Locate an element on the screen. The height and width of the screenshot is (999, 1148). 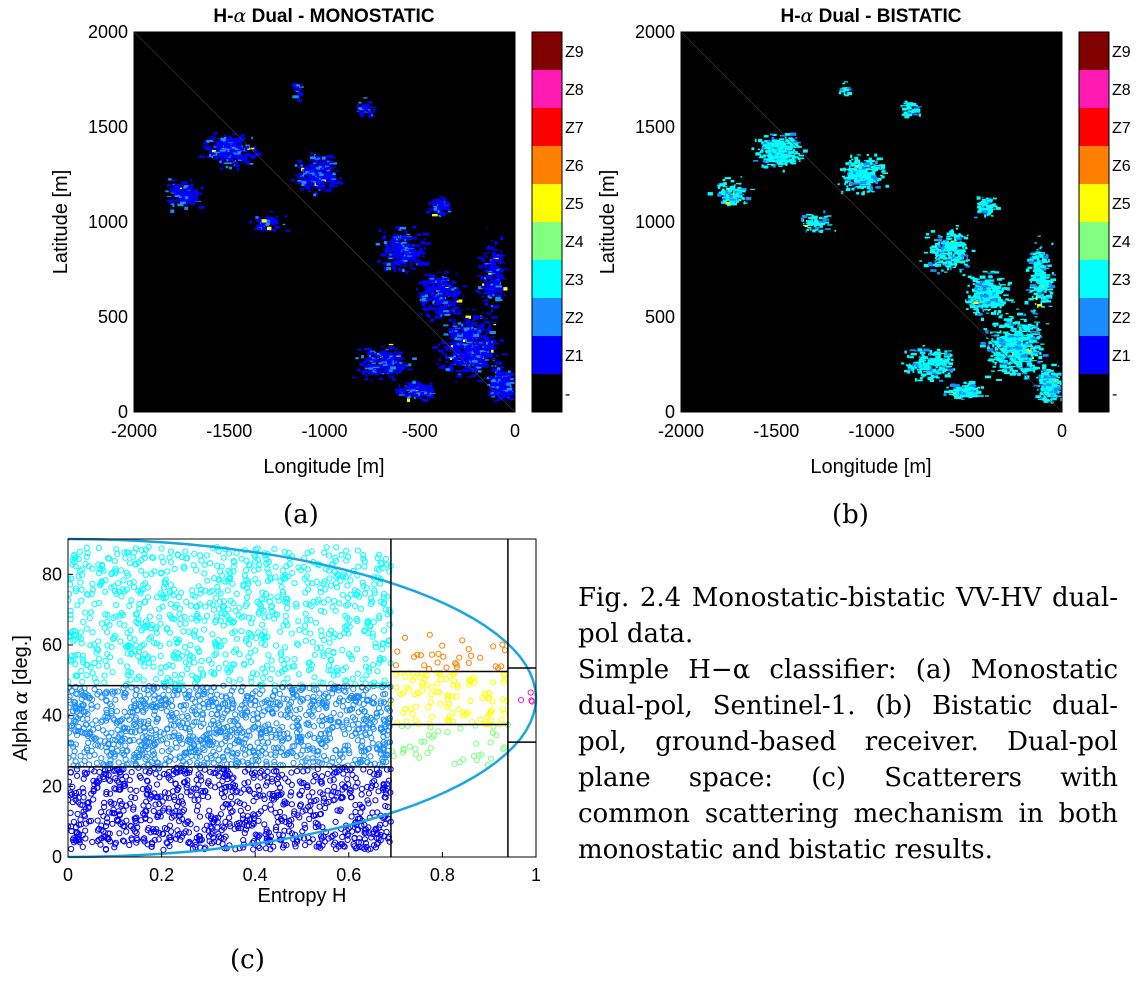
panel-a-title-alpha: α is located at coordinates (239, 16).